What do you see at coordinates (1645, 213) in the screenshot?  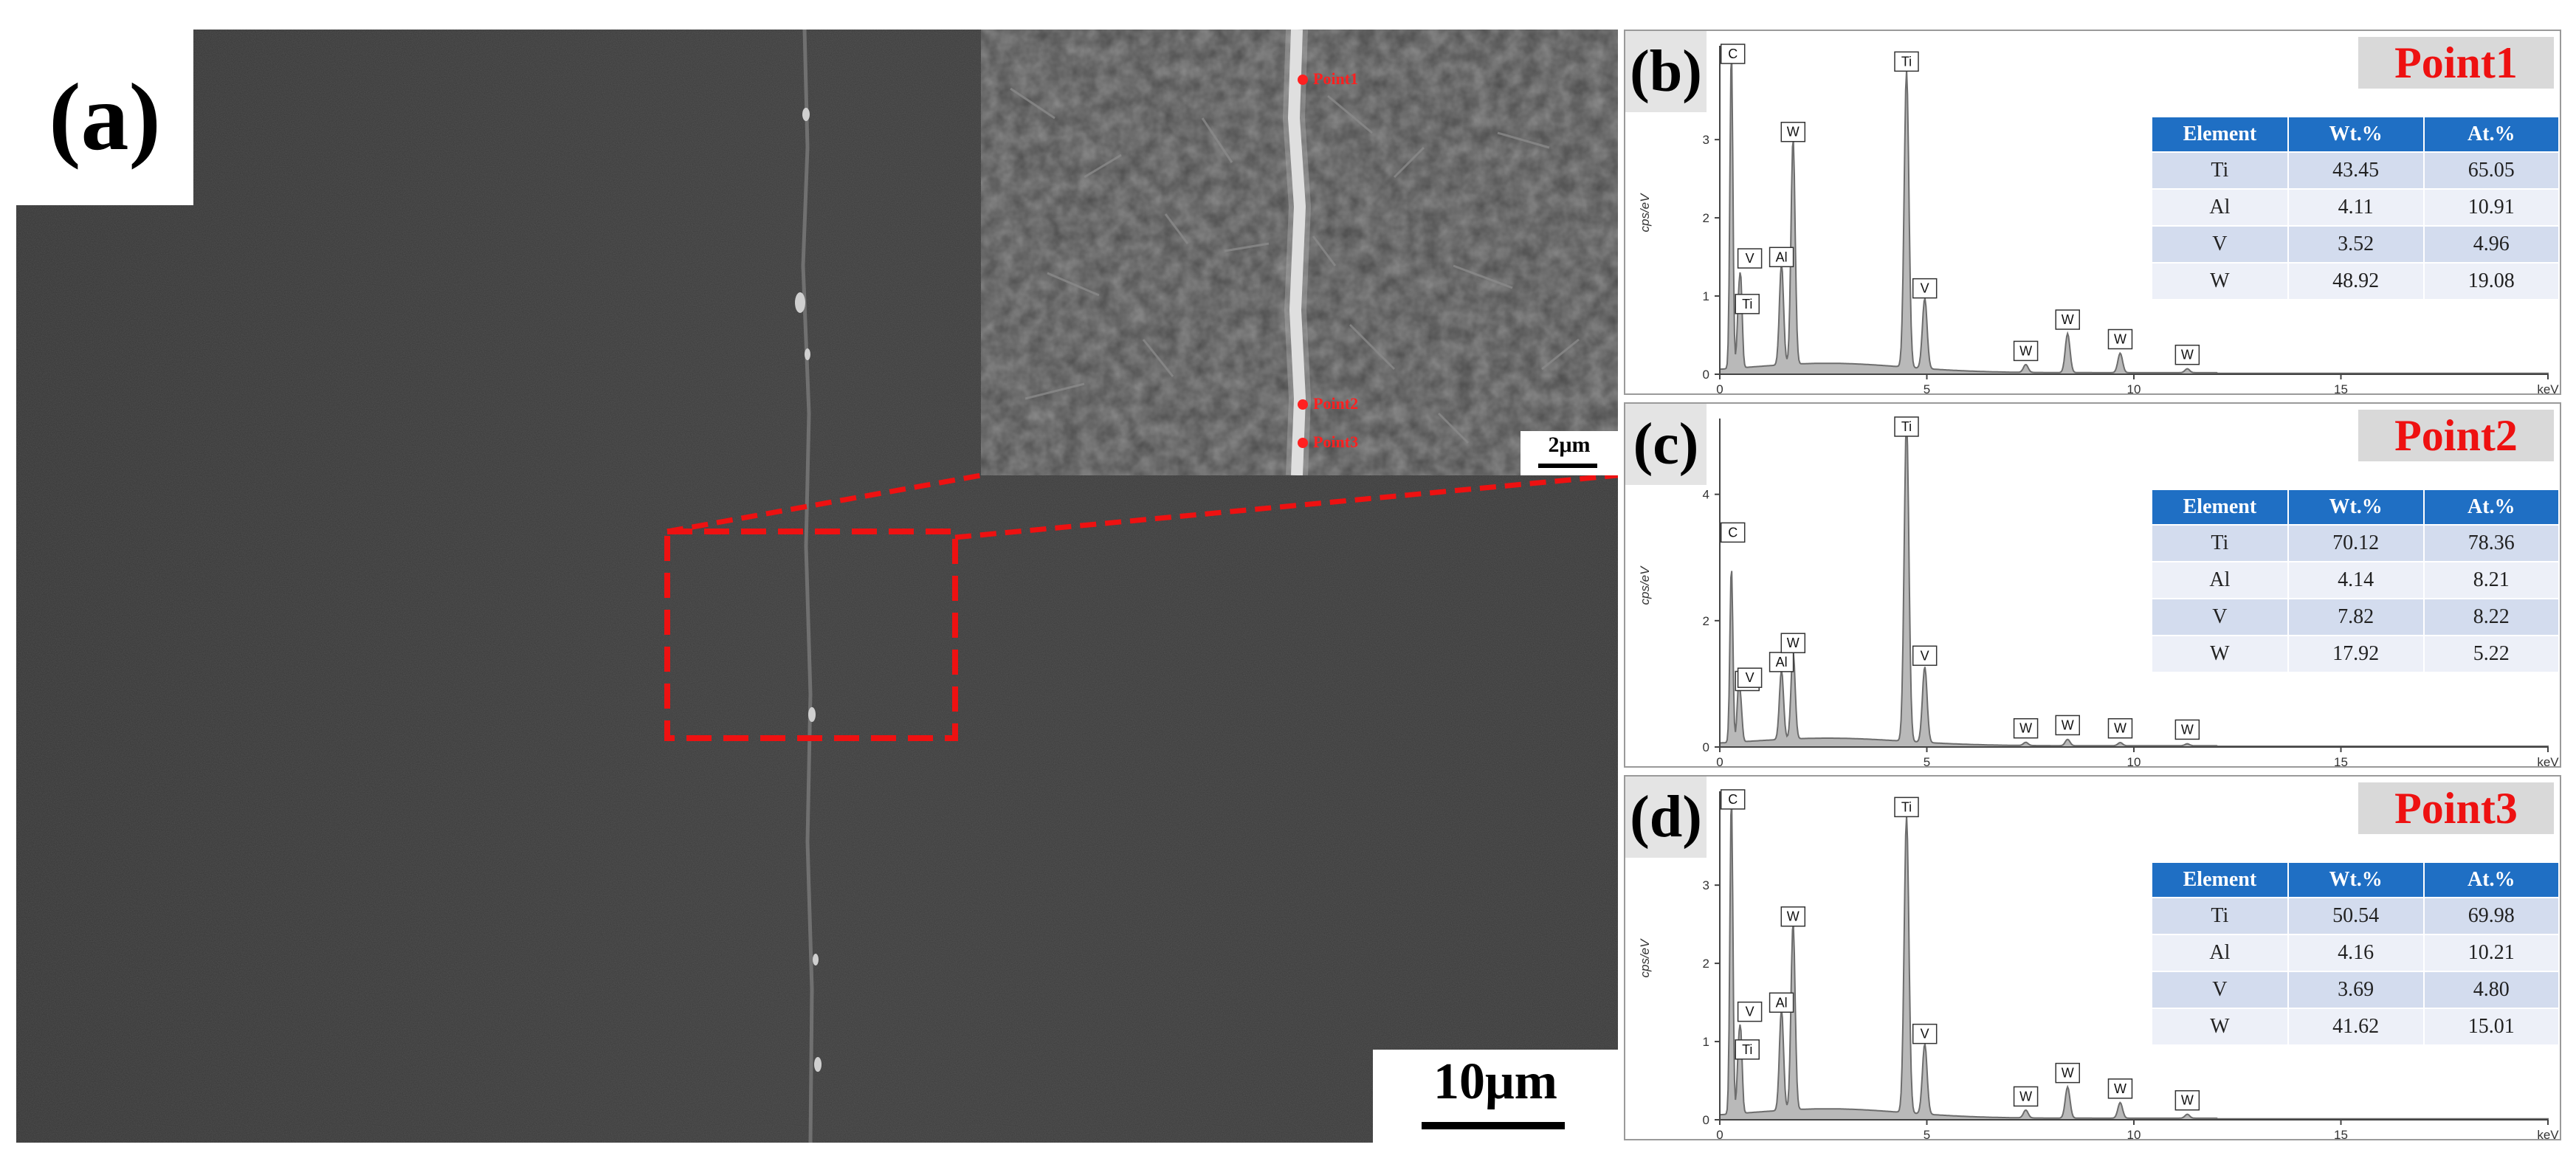 I see `y-axis-label: cps/eV` at bounding box center [1645, 213].